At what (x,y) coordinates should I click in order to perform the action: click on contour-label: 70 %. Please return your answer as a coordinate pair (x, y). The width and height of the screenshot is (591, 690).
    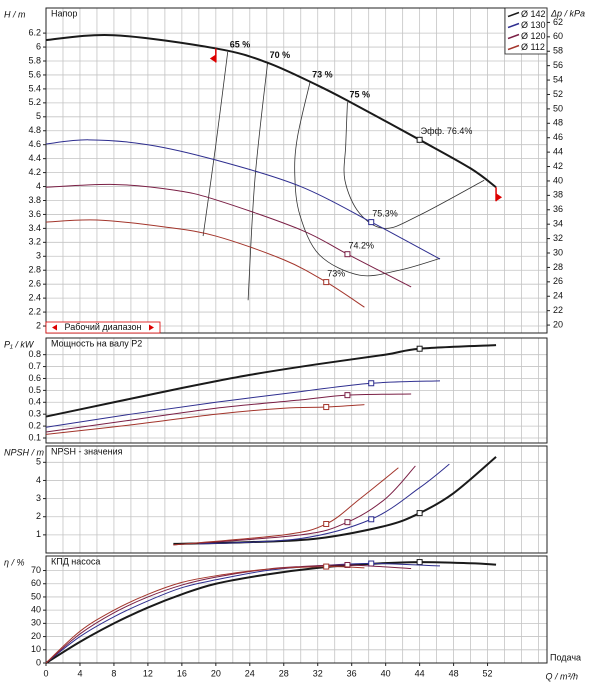
    Looking at the image, I should click on (280, 55).